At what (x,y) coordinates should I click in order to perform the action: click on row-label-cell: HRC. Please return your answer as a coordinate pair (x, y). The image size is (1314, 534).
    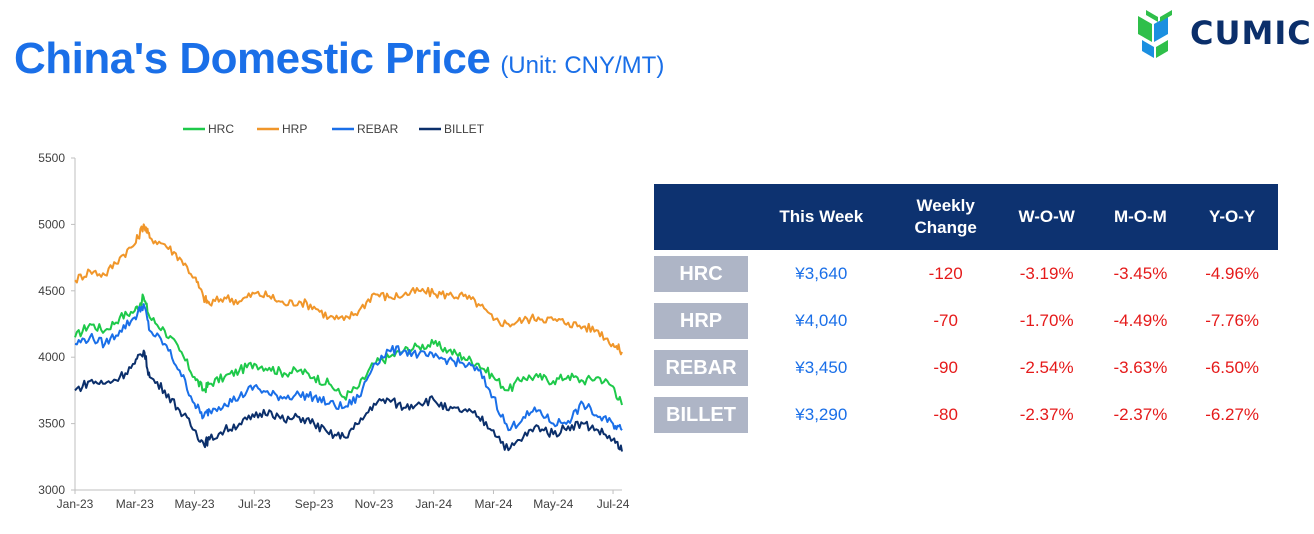
    Looking at the image, I should click on (702, 273).